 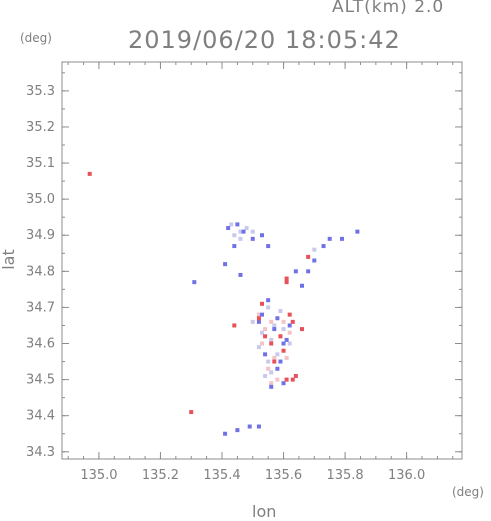 What do you see at coordinates (40, 271) in the screenshot?
I see `y-tick-label: 34.8` at bounding box center [40, 271].